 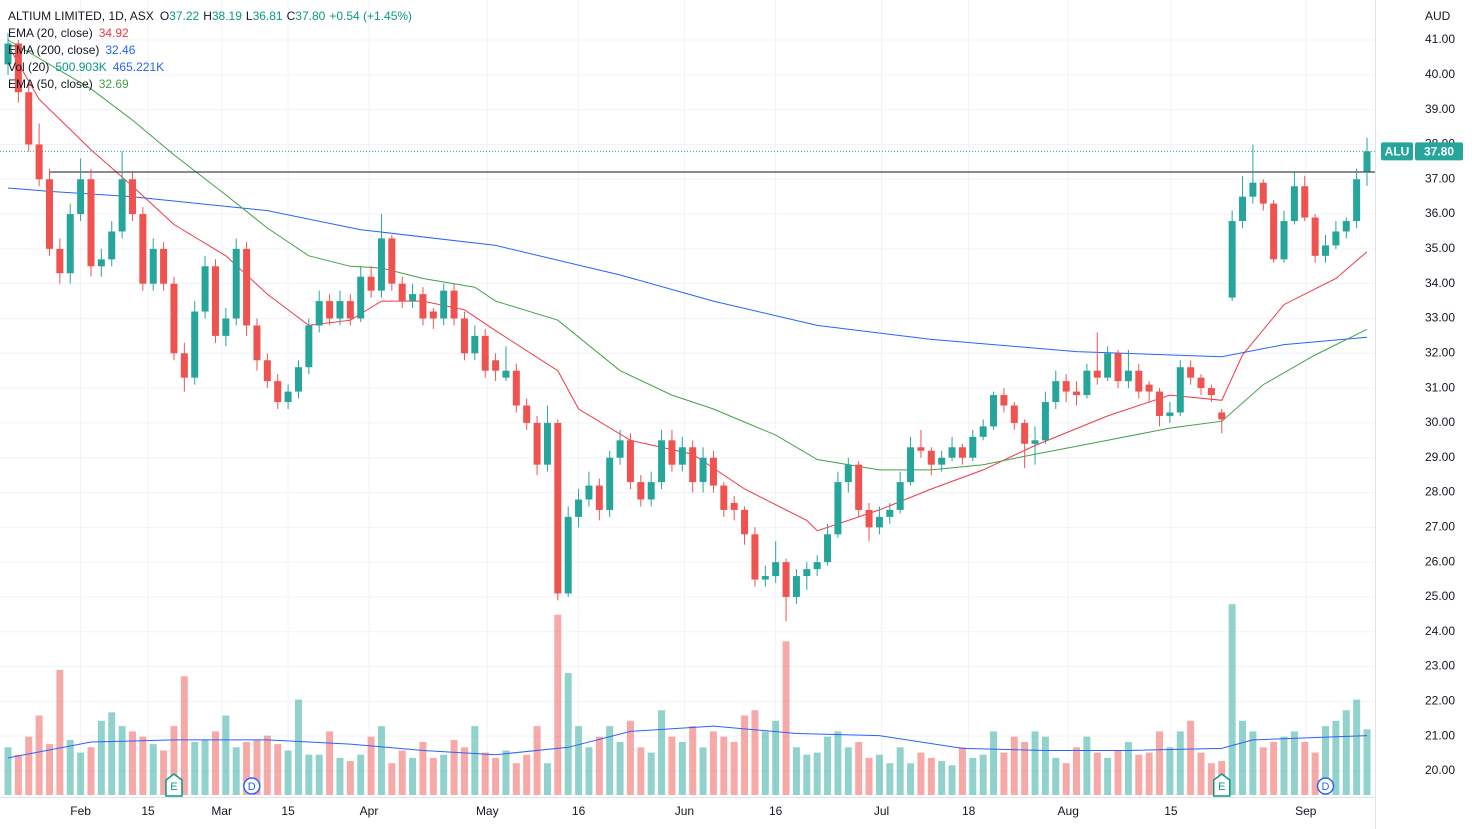 What do you see at coordinates (487, 811) in the screenshot?
I see `x-tick-label: May` at bounding box center [487, 811].